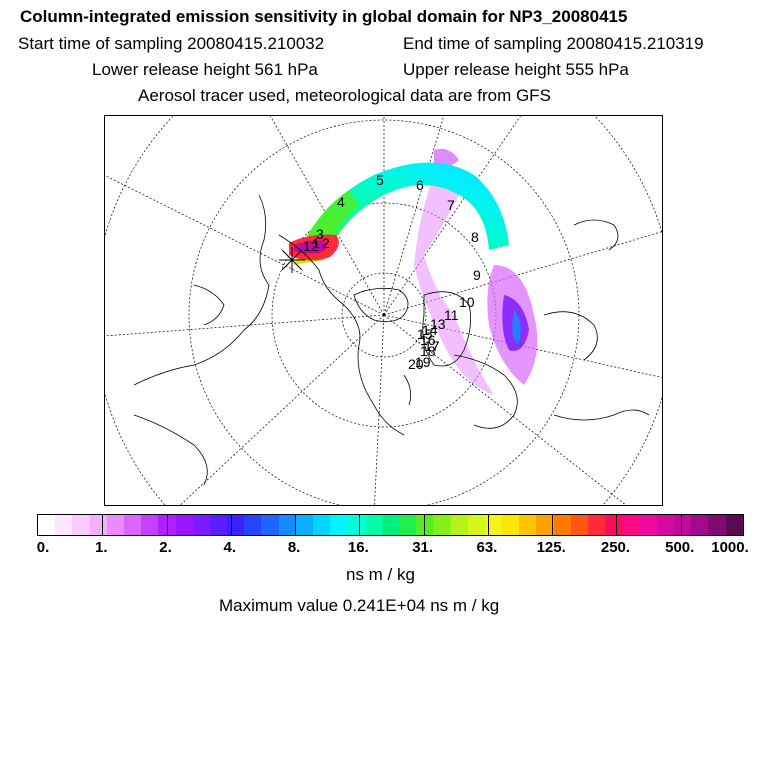 The image size is (768, 768). I want to click on colorbar-label: 250., so click(615, 547).